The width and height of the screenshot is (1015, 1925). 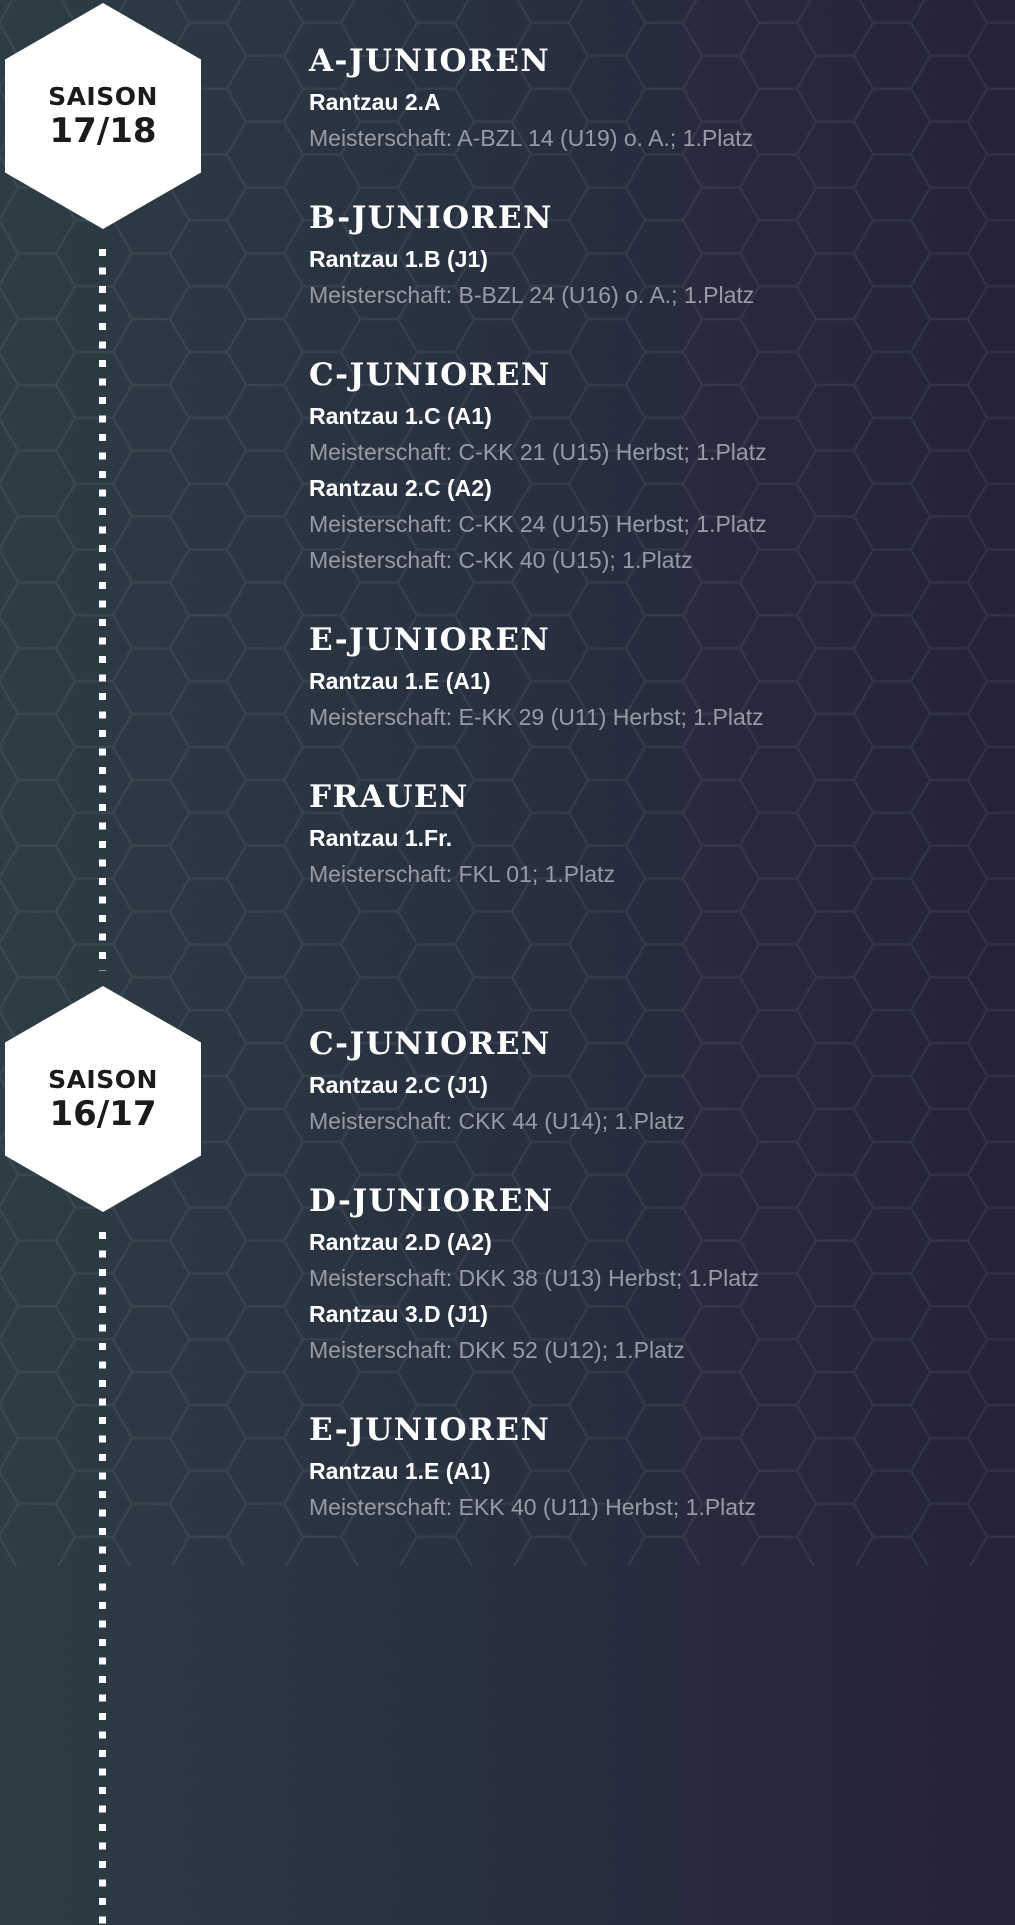 What do you see at coordinates (375, 102) in the screenshot?
I see `team-name: Rantzau 2.A` at bounding box center [375, 102].